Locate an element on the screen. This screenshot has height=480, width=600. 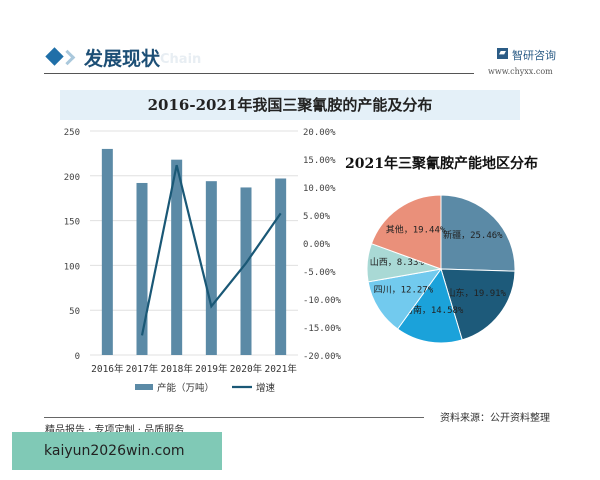
pie-label: 山西，8.33% is located at coordinates (397, 262).